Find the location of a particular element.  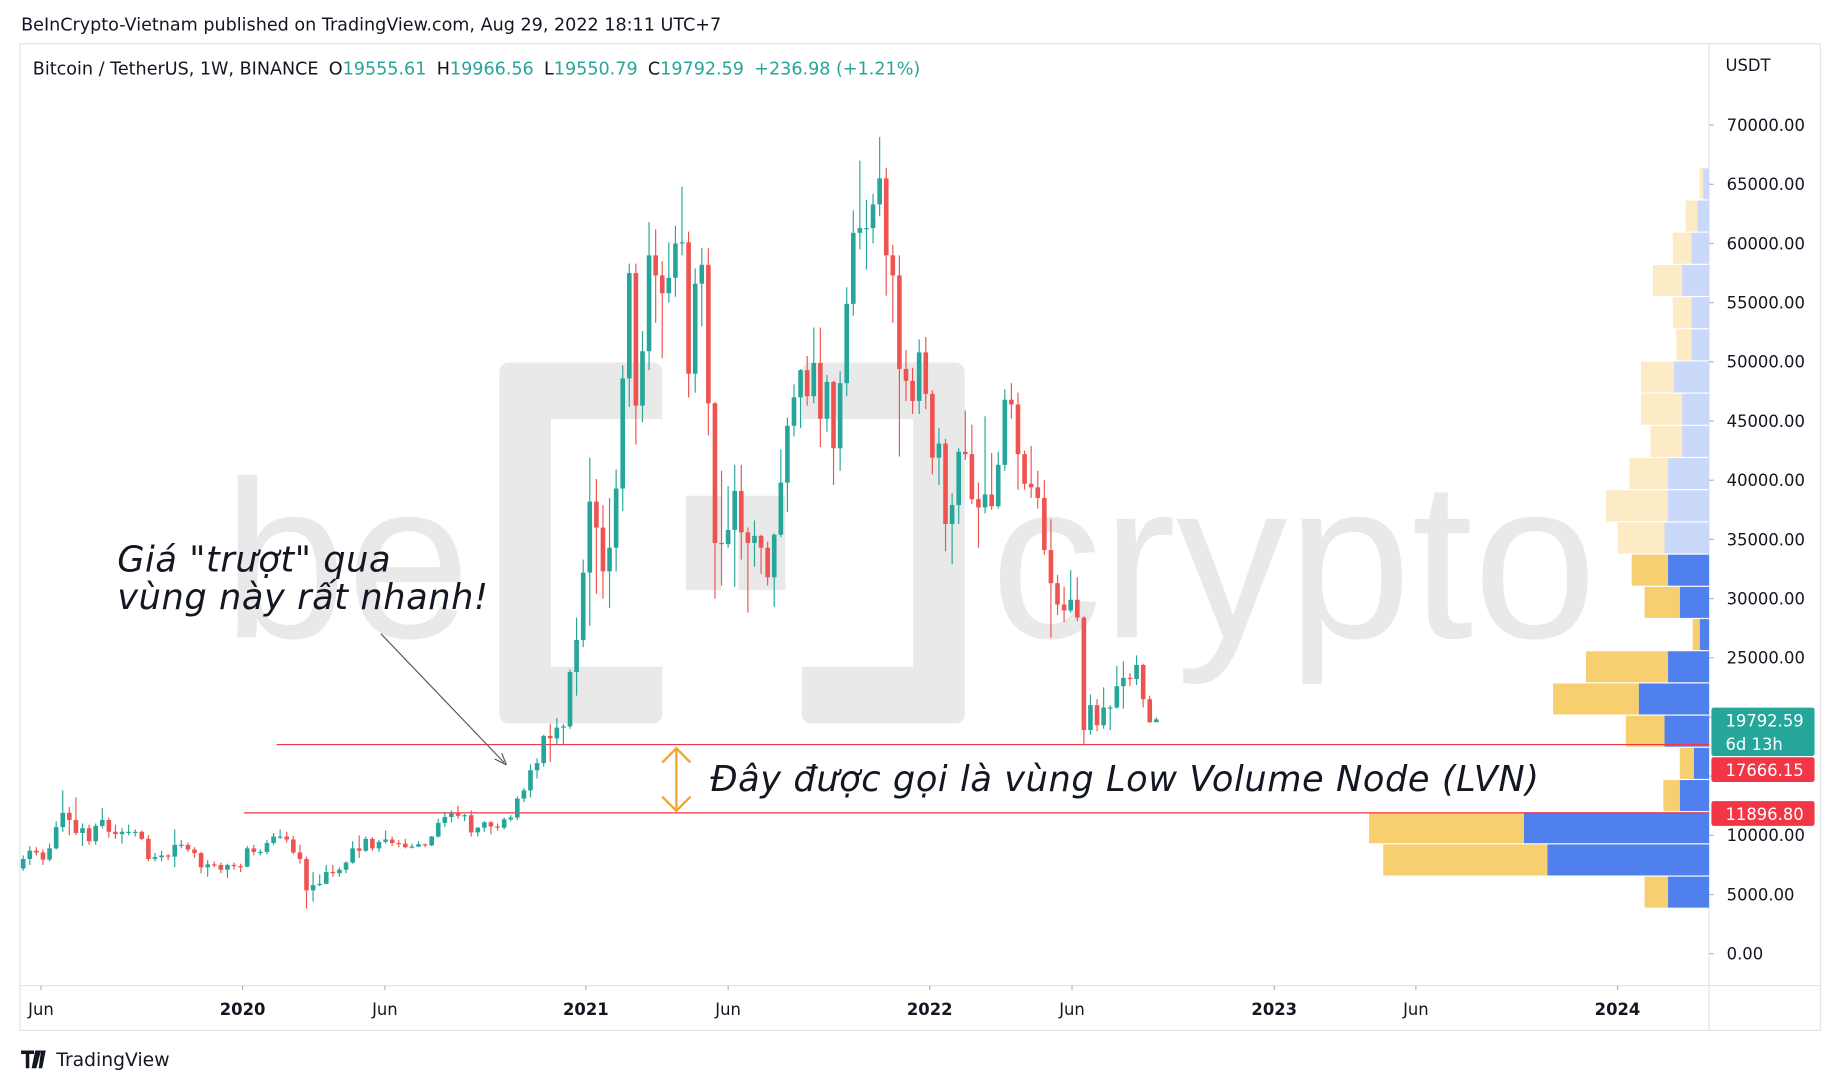

symbol: Bitcoin / TetherUS, 1W, BINANCE is located at coordinates (176, 69).